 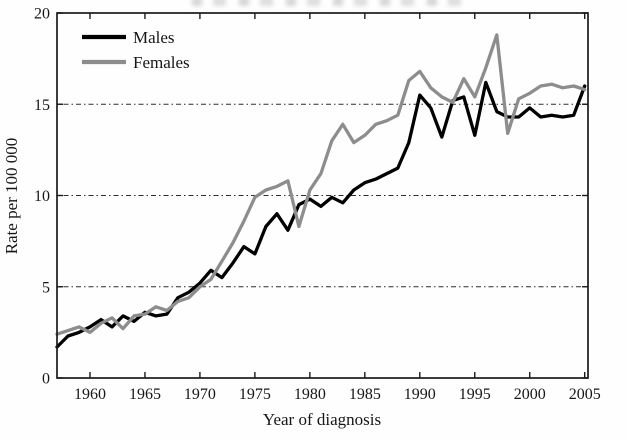 What do you see at coordinates (154, 37) in the screenshot?
I see `males-legend-label: Males` at bounding box center [154, 37].